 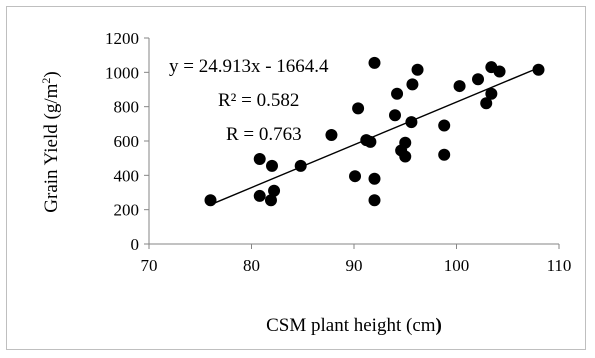 I want to click on x-axis: 70 80 90 100 110, so click(x=356, y=259).